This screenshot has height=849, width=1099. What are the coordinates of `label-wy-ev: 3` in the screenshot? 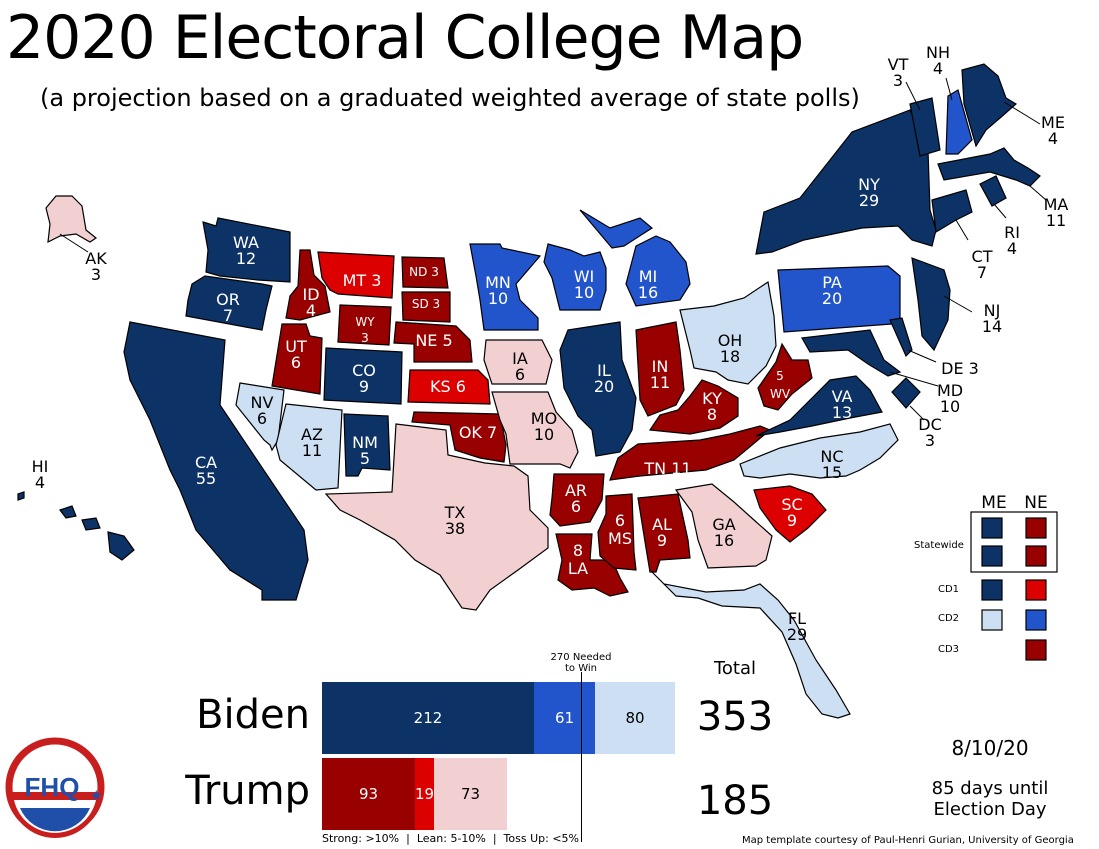 It's located at (365, 338).